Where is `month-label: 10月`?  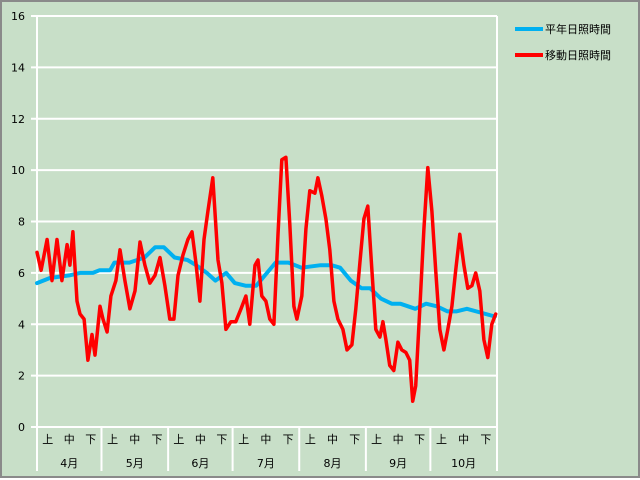 month-label: 10月 is located at coordinates (463, 463).